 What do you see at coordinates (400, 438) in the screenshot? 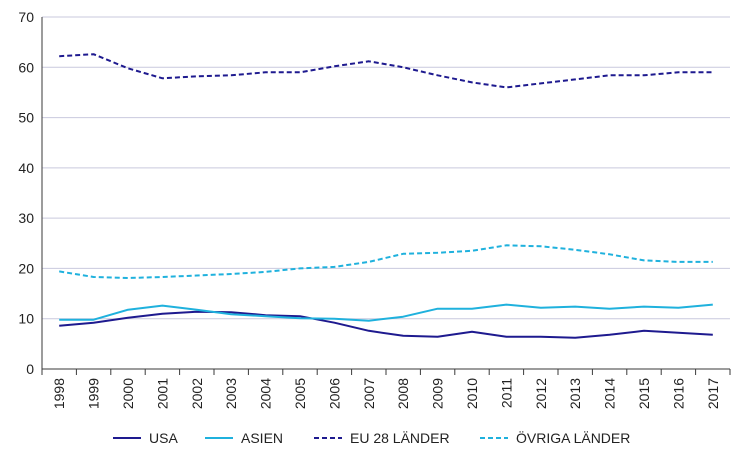
I see `legend-label: EU 28 LÄNDER` at bounding box center [400, 438].